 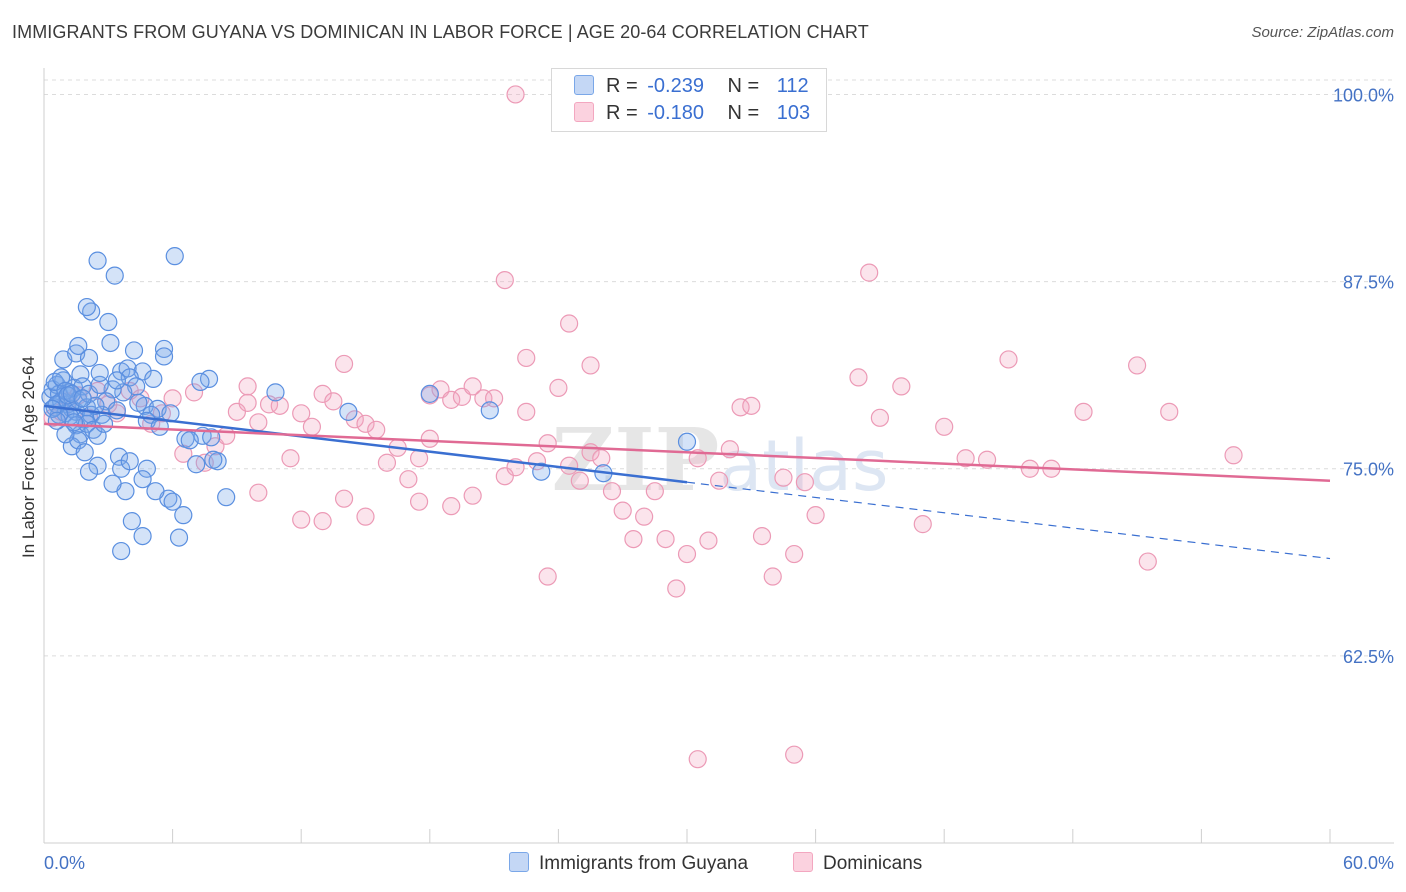 I want to click on x-tick-label: 60.0%, so click(x=1368, y=863).